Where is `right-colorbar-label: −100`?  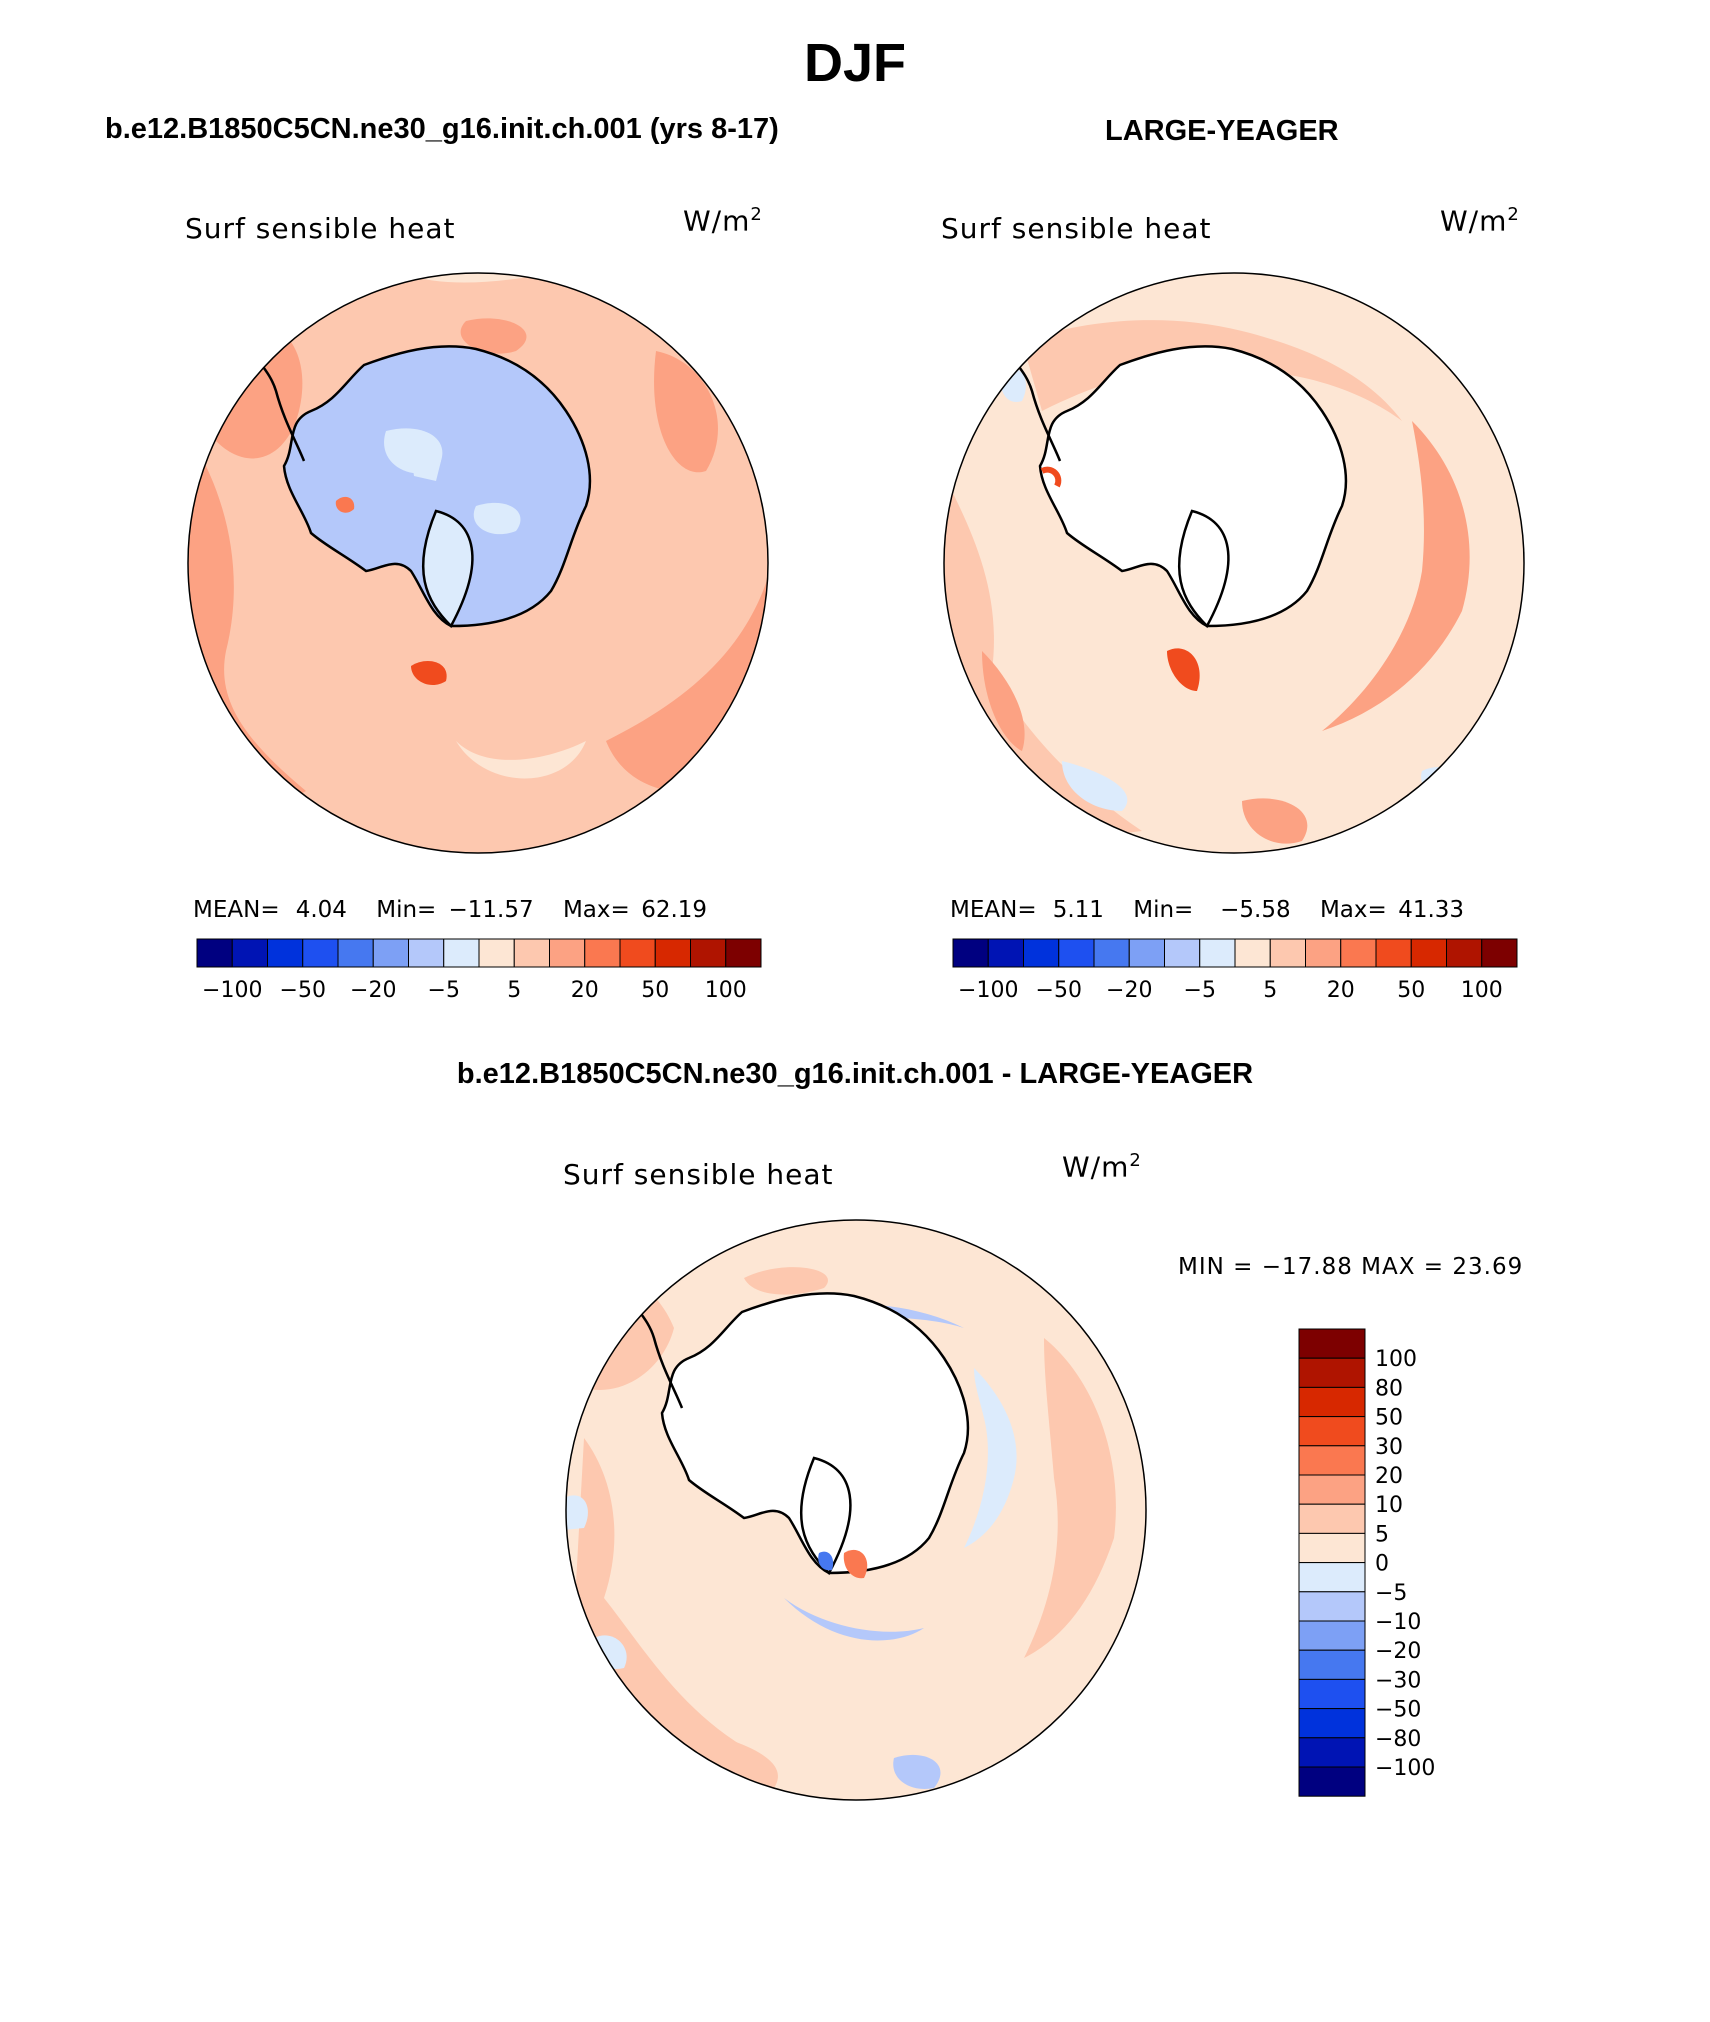 right-colorbar-label: −100 is located at coordinates (988, 990).